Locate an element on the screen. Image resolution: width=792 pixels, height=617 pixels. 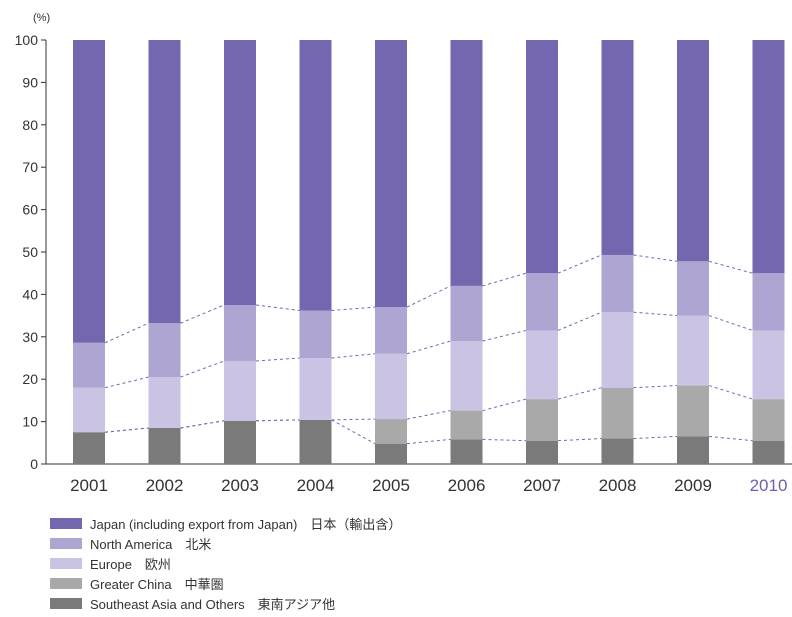
legend-label: Southeast Asia and Others 東南アジア他 is located at coordinates (213, 604).